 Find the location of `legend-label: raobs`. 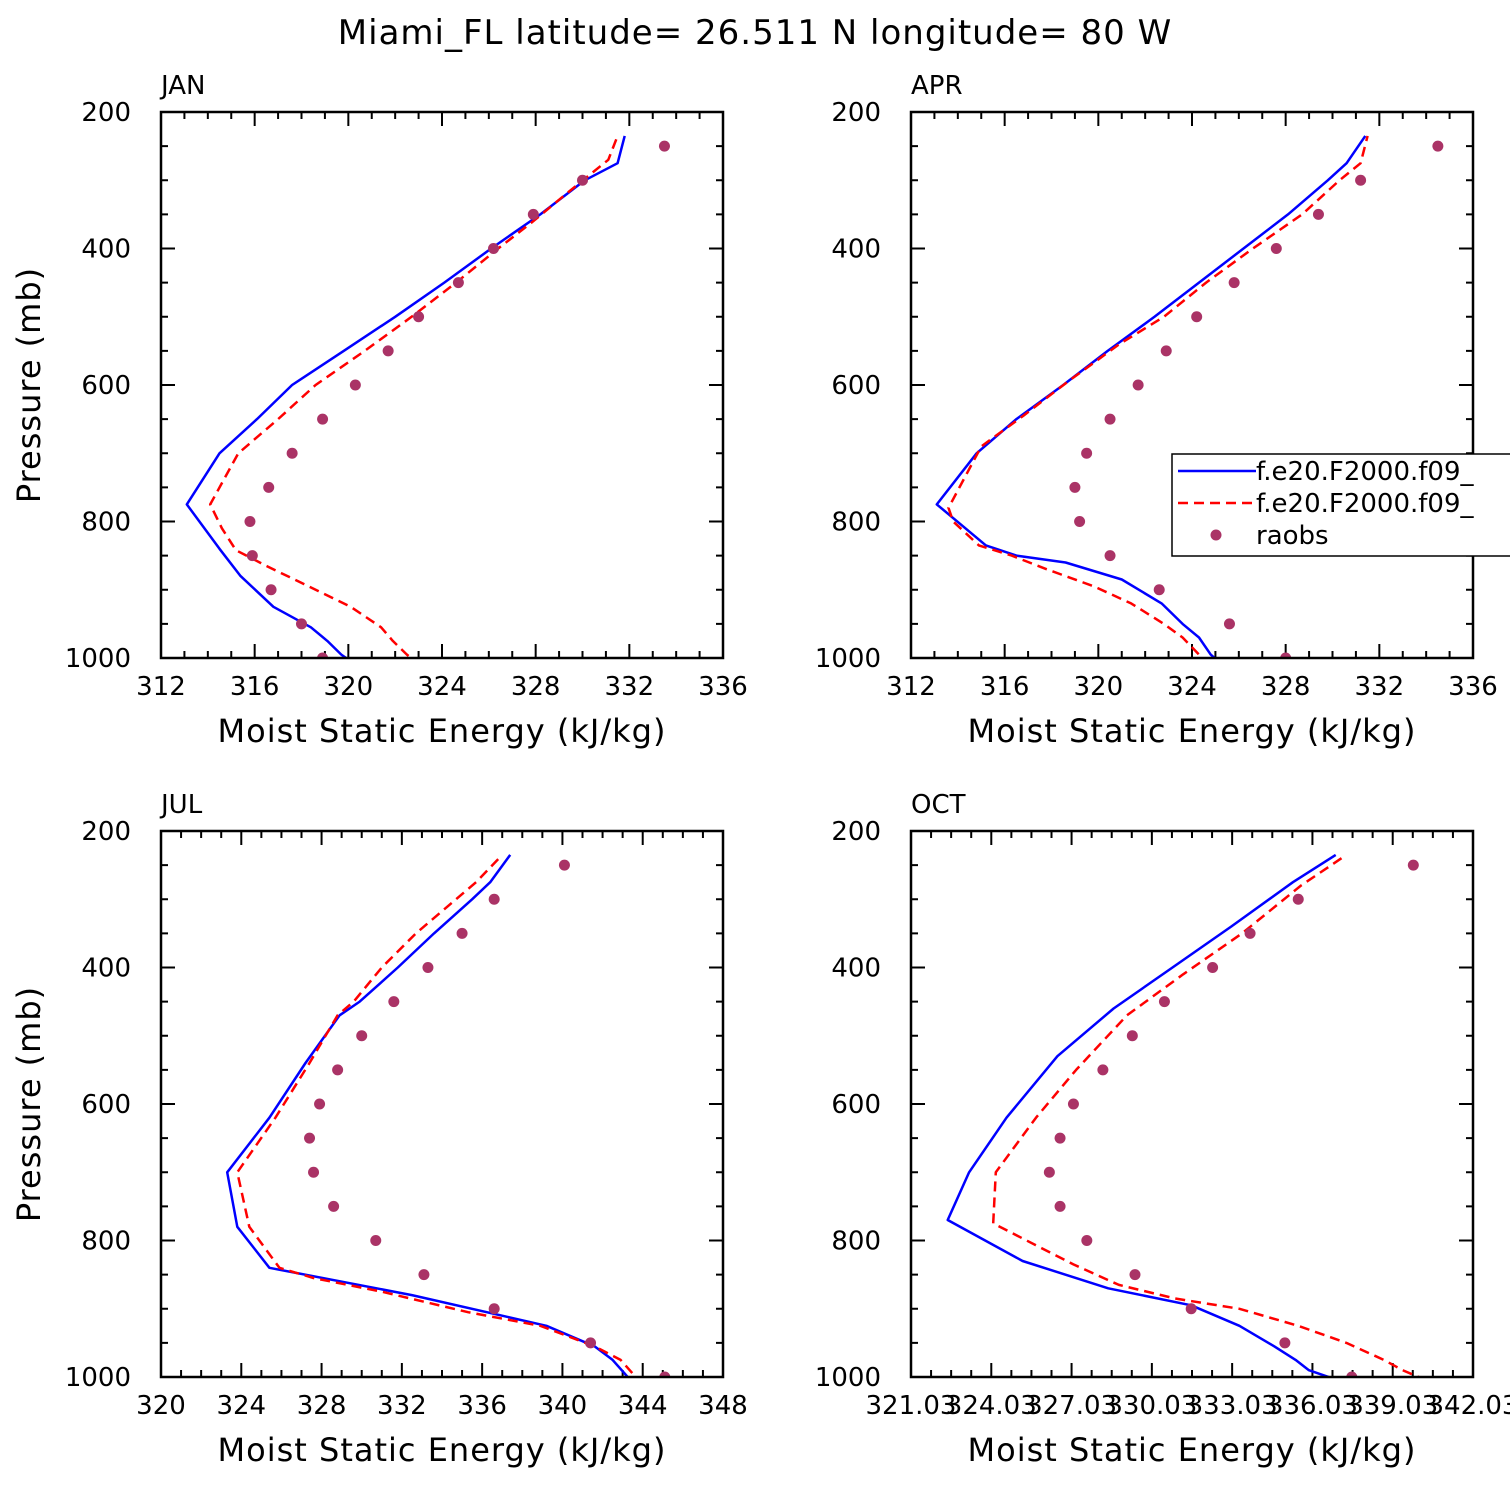

legend-label: raobs is located at coordinates (1292, 536).